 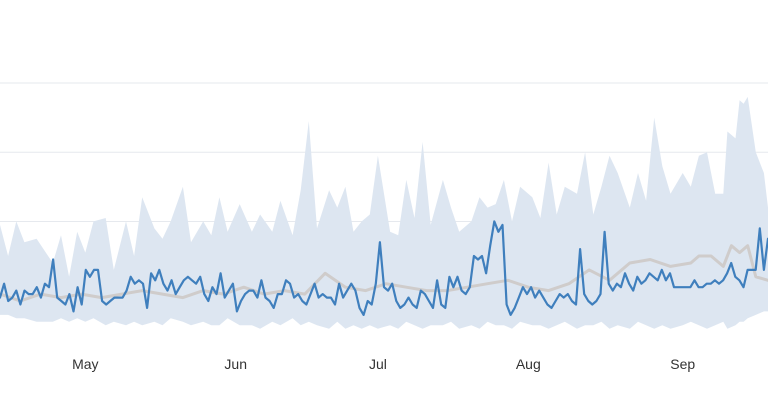 What do you see at coordinates (528, 364) in the screenshot?
I see `x-tick-label-3: Aug` at bounding box center [528, 364].